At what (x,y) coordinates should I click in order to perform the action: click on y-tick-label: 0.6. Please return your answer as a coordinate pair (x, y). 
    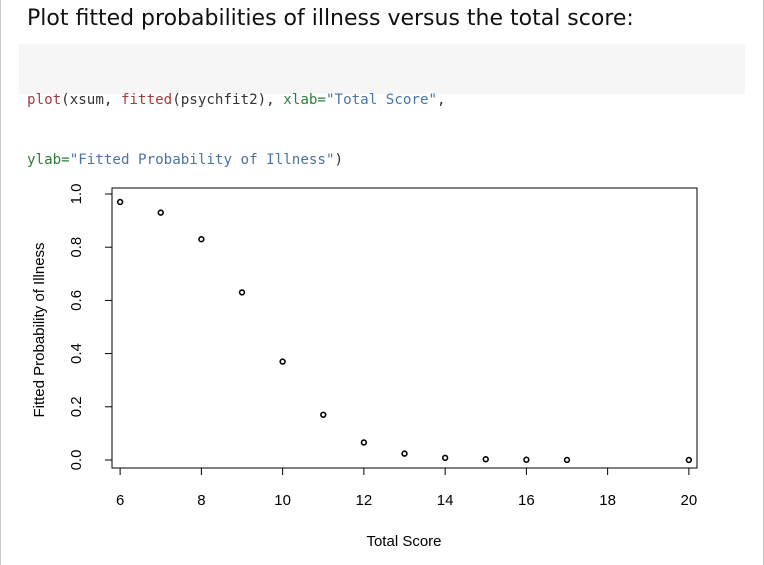
    Looking at the image, I should click on (76, 300).